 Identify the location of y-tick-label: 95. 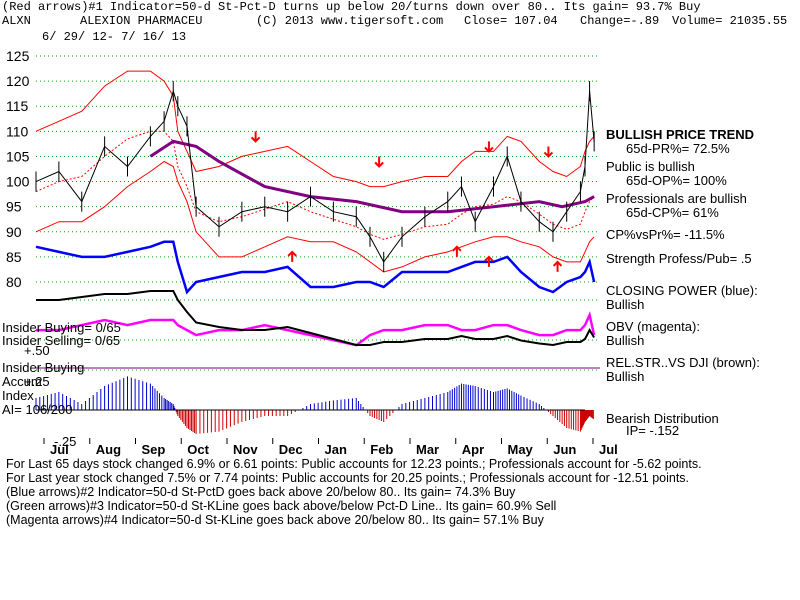
(14, 207).